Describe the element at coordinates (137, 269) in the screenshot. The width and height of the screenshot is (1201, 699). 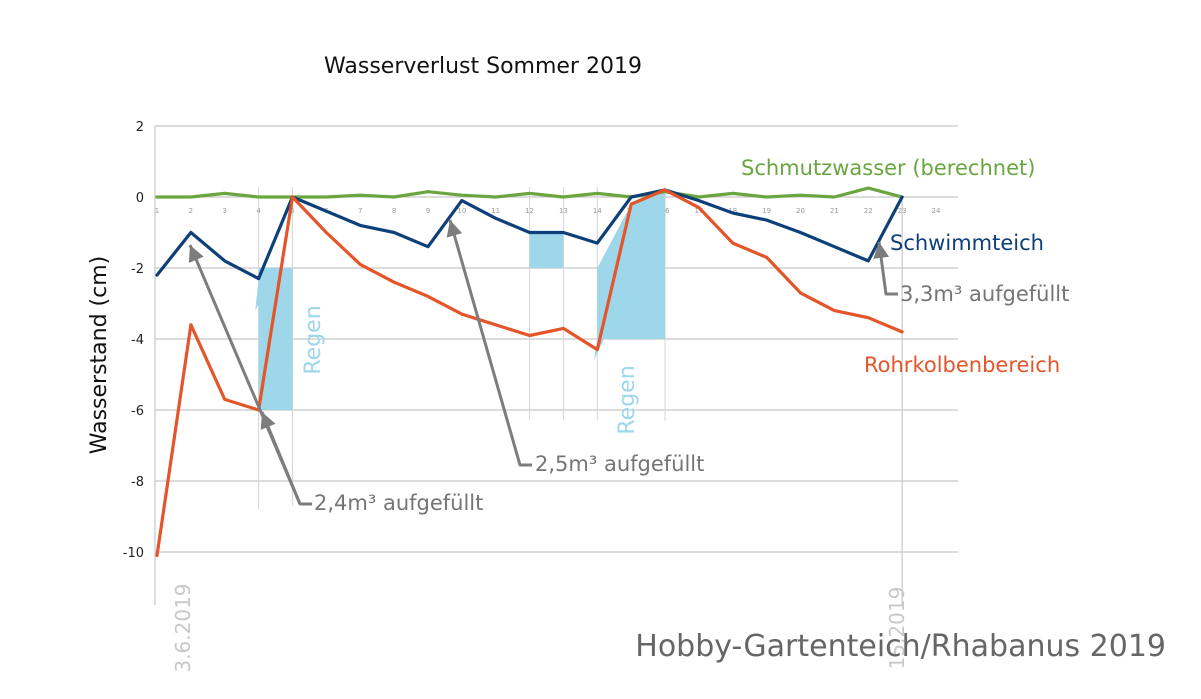
I see `y-tick-label: -2` at that location.